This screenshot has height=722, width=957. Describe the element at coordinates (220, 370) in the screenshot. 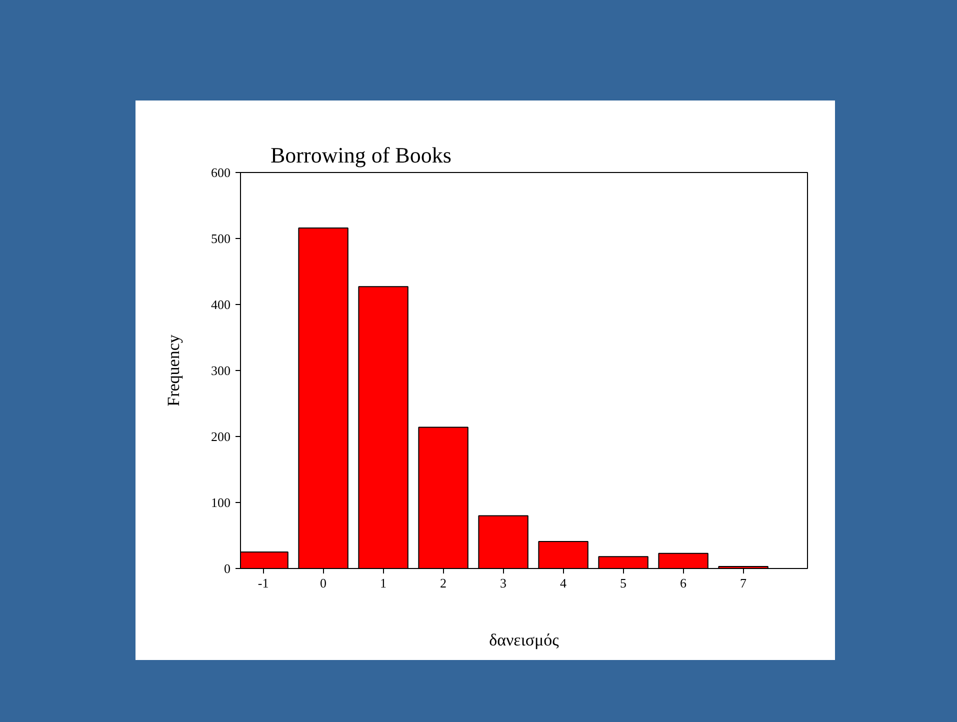

I see `y-tick-label: 300` at that location.